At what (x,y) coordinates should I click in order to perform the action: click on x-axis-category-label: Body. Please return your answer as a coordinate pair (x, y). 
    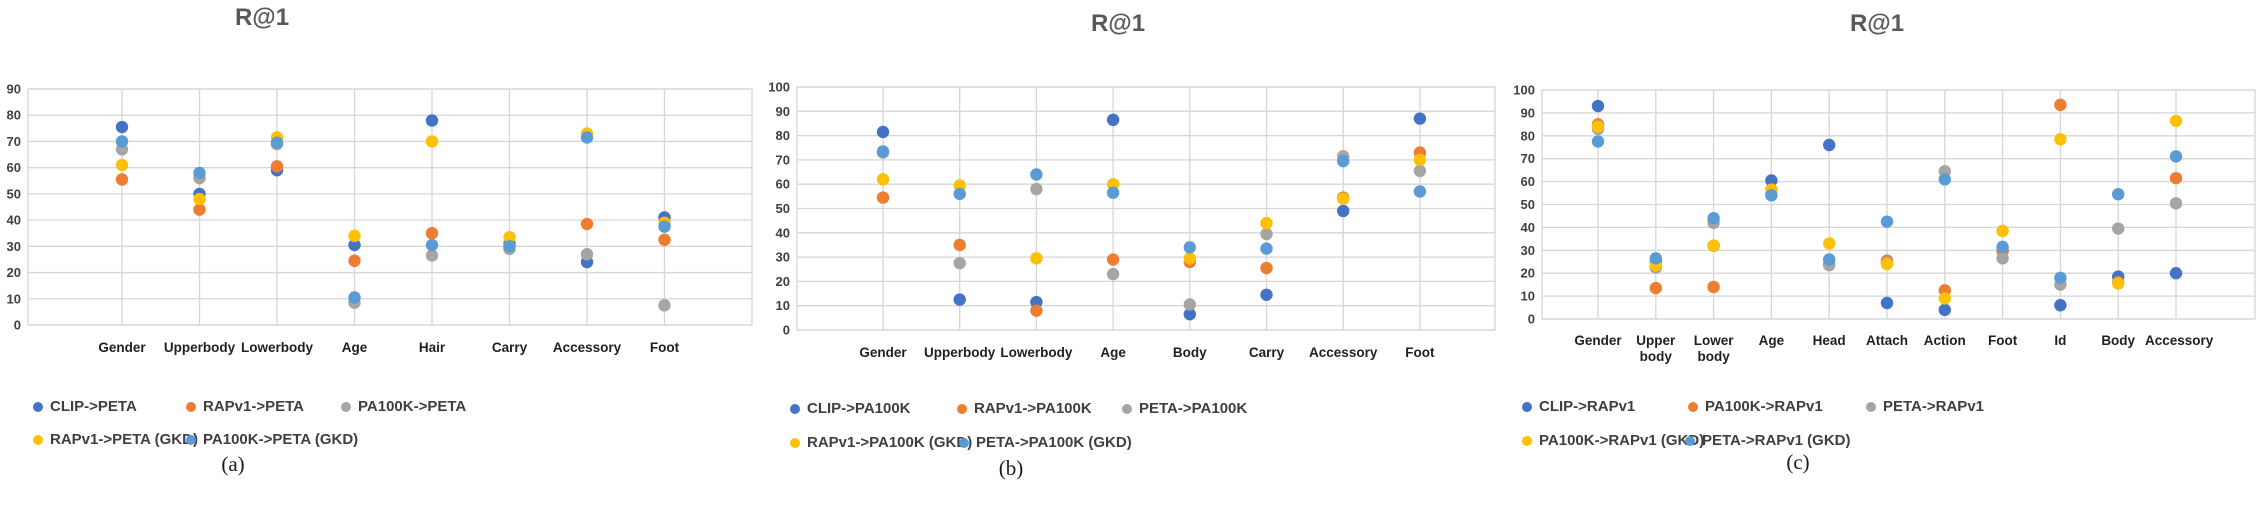
    Looking at the image, I should click on (1189, 352).